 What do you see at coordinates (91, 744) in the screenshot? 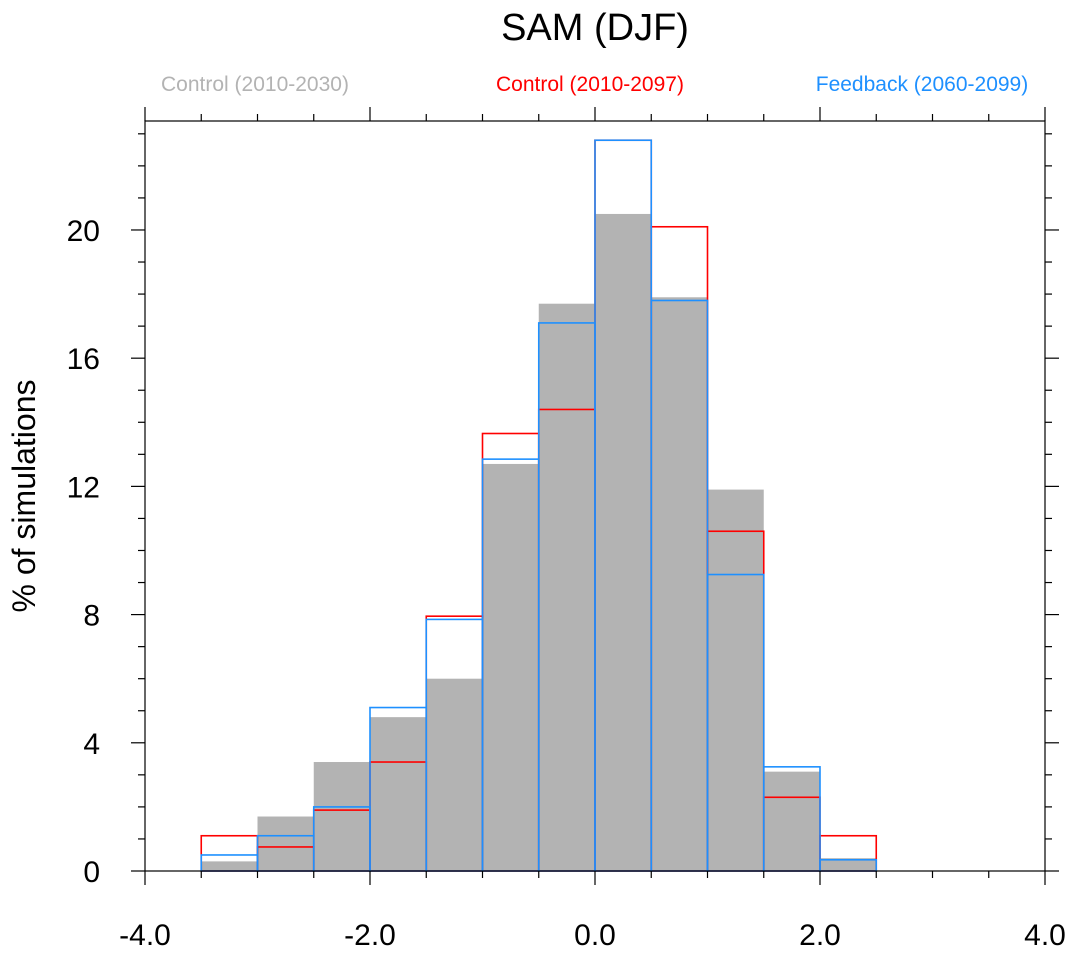
I see `y-tick-label: 4` at bounding box center [91, 744].